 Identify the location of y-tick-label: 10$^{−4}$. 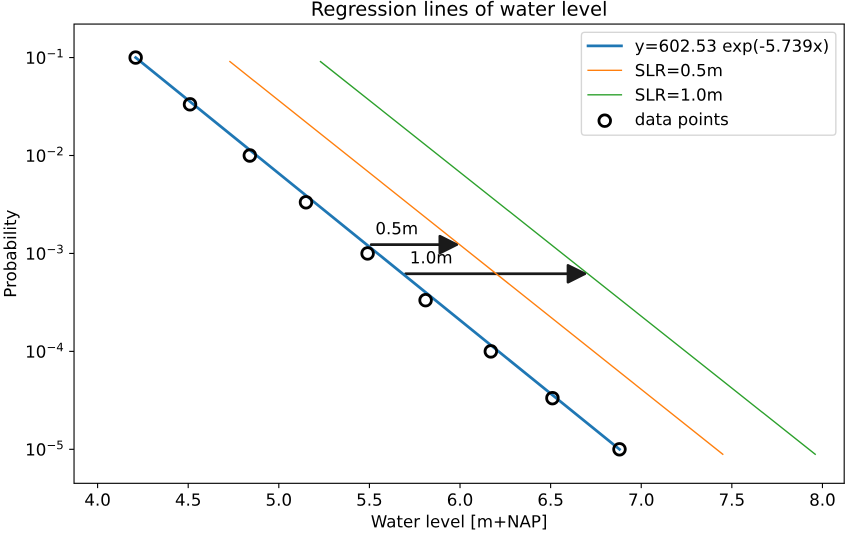
(45, 350).